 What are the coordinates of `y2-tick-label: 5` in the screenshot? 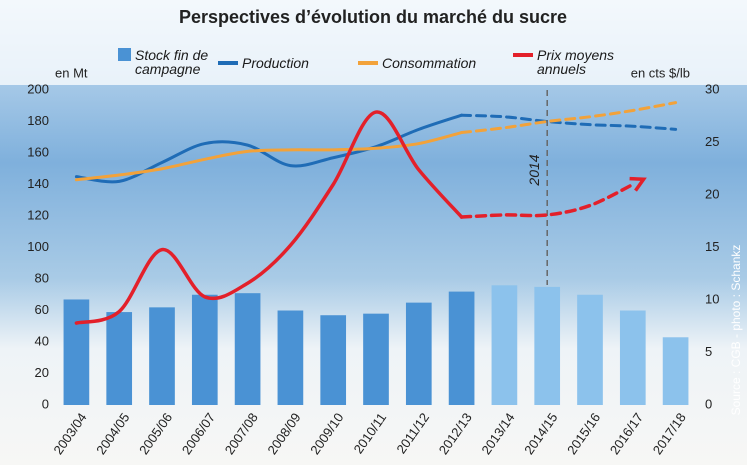 It's located at (708, 351).